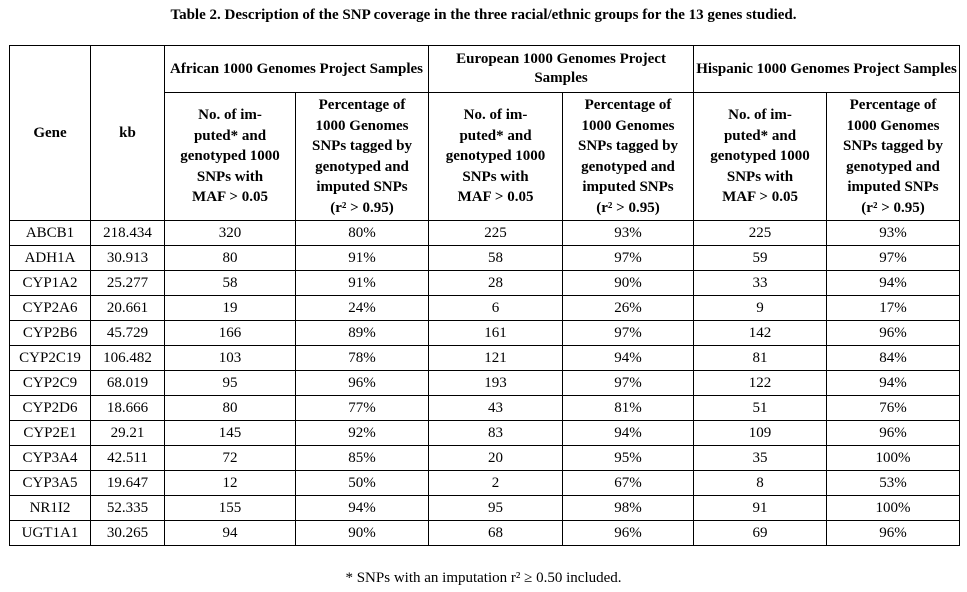 This screenshot has height=592, width=967. Describe the element at coordinates (127, 283) in the screenshot. I see `kb-cell: 25.277` at that location.